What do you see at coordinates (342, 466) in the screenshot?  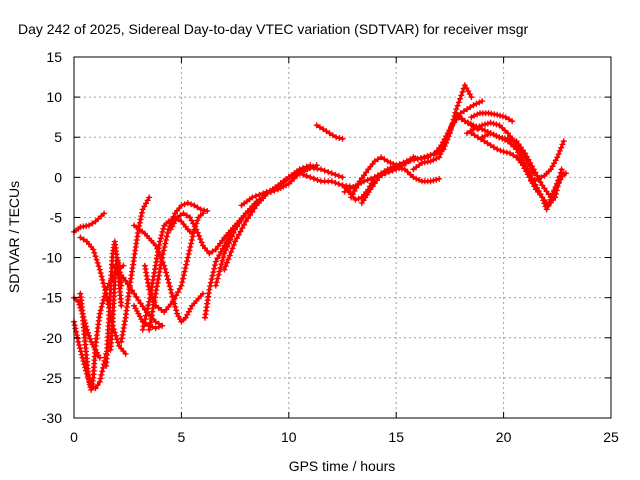 I see `x-axis-label: GPS time / hours` at bounding box center [342, 466].